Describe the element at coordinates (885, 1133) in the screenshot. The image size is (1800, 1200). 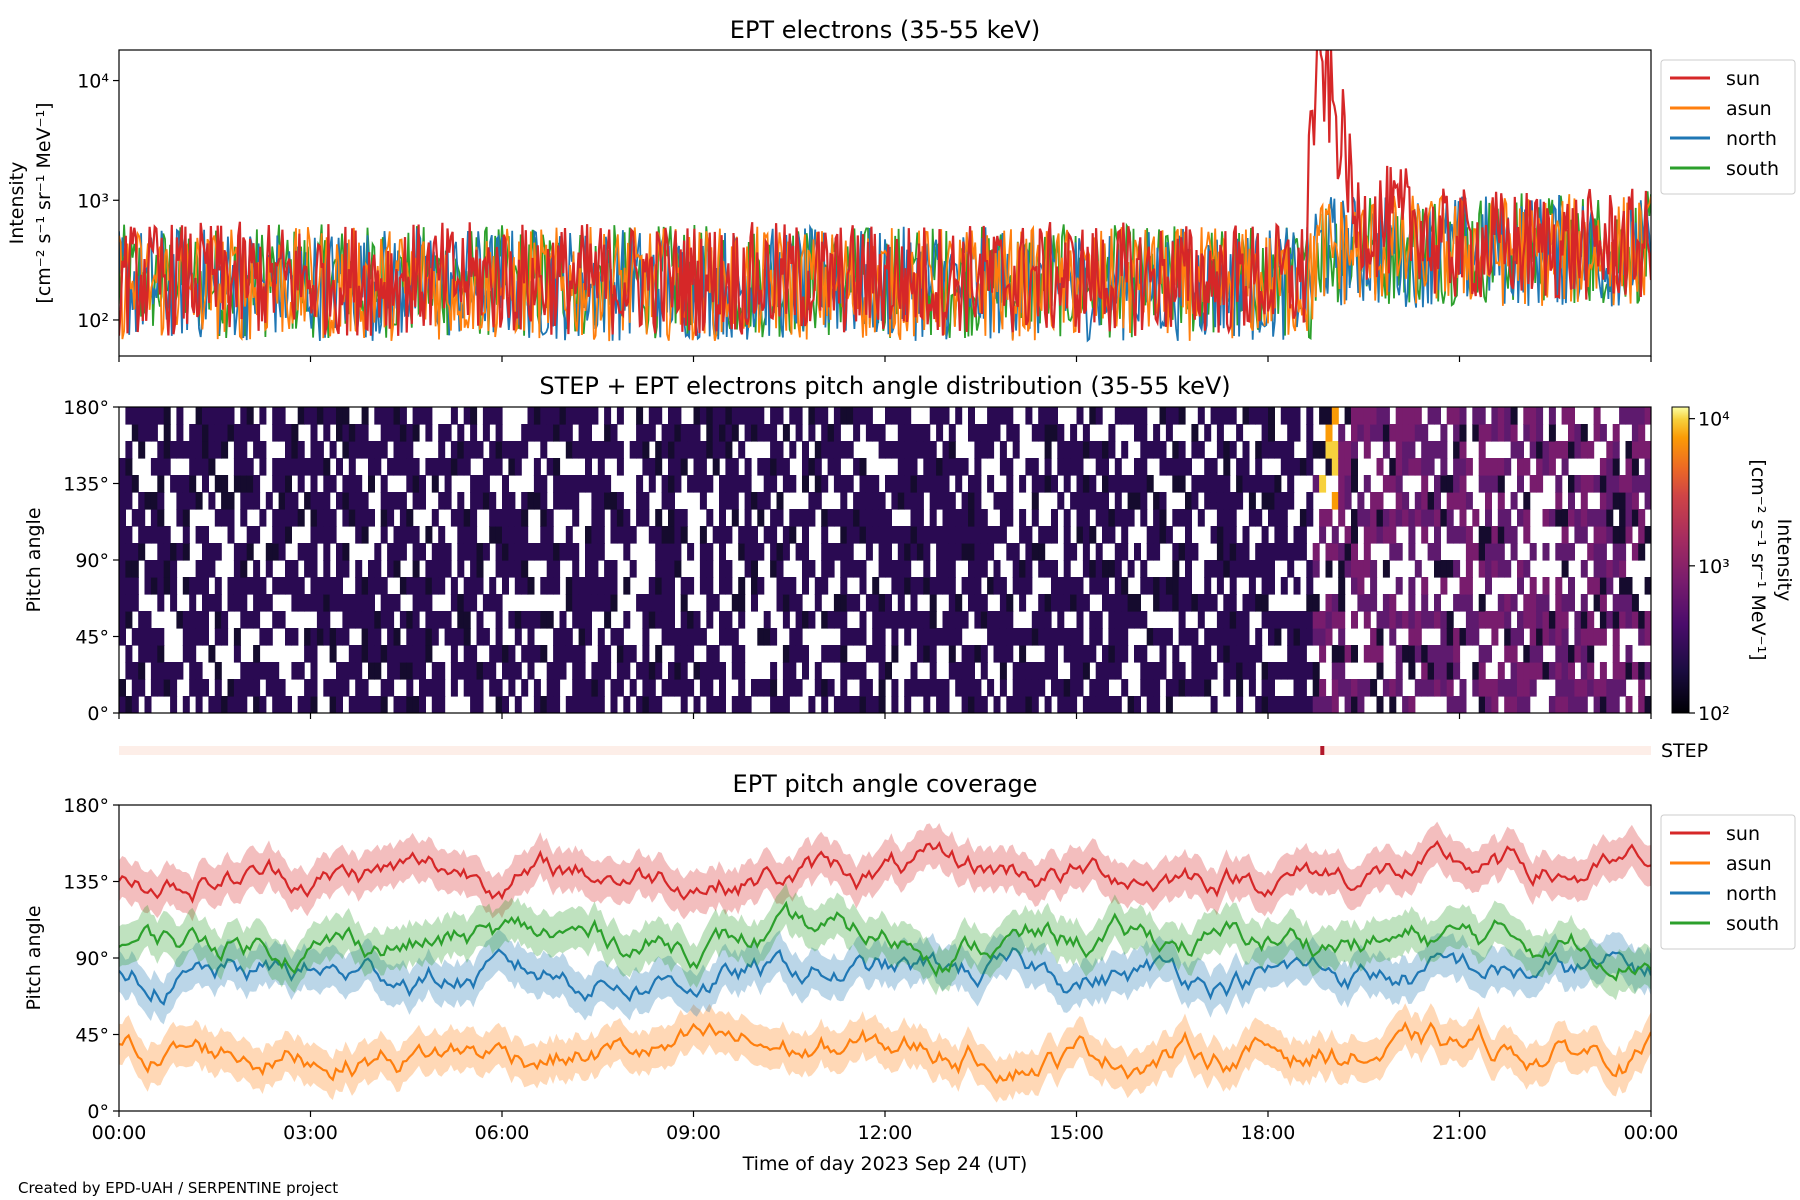
I see `coverage-xtick-label-4: 12:00` at that location.